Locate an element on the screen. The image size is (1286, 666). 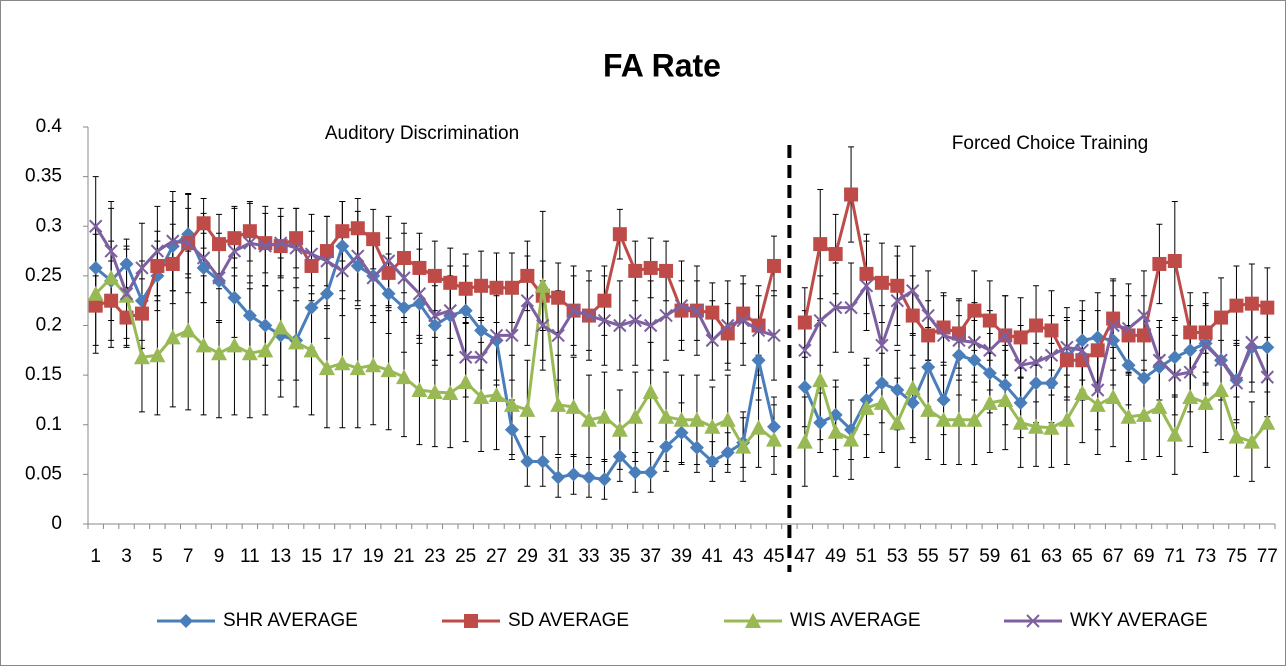
legend-label: WKY AVERAGE is located at coordinates (1139, 620).